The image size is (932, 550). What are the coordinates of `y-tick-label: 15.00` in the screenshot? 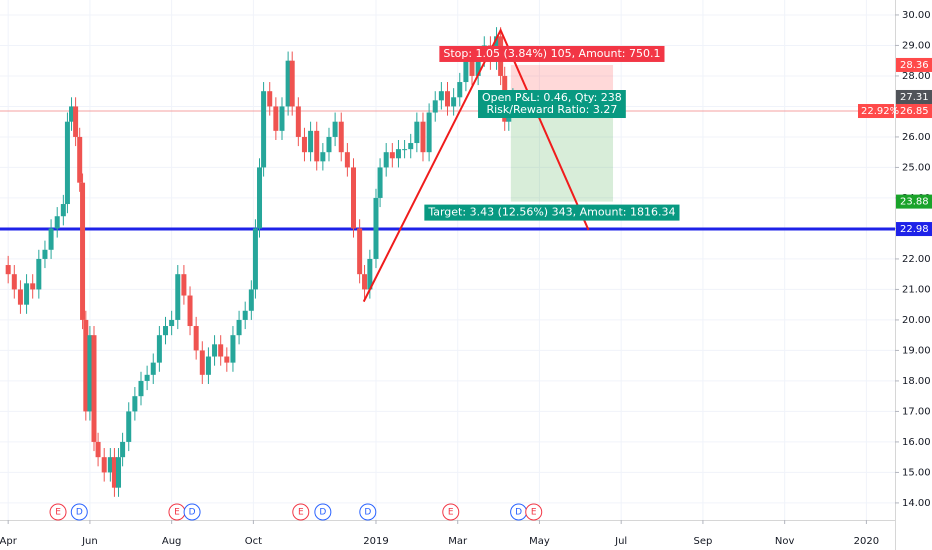 It's located at (916, 472).